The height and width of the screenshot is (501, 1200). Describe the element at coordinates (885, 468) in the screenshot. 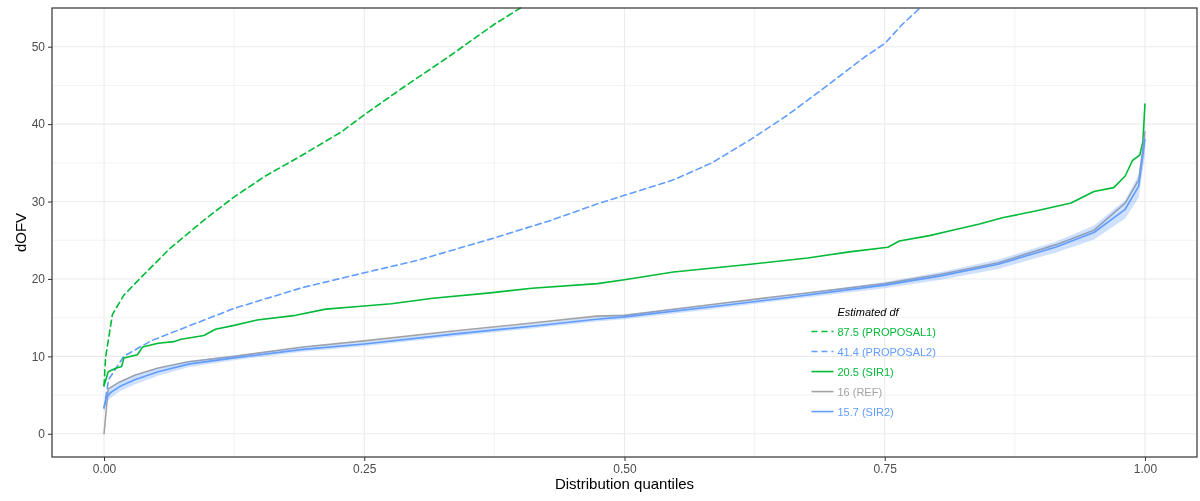

I see `x-tick-label: 0.75` at that location.